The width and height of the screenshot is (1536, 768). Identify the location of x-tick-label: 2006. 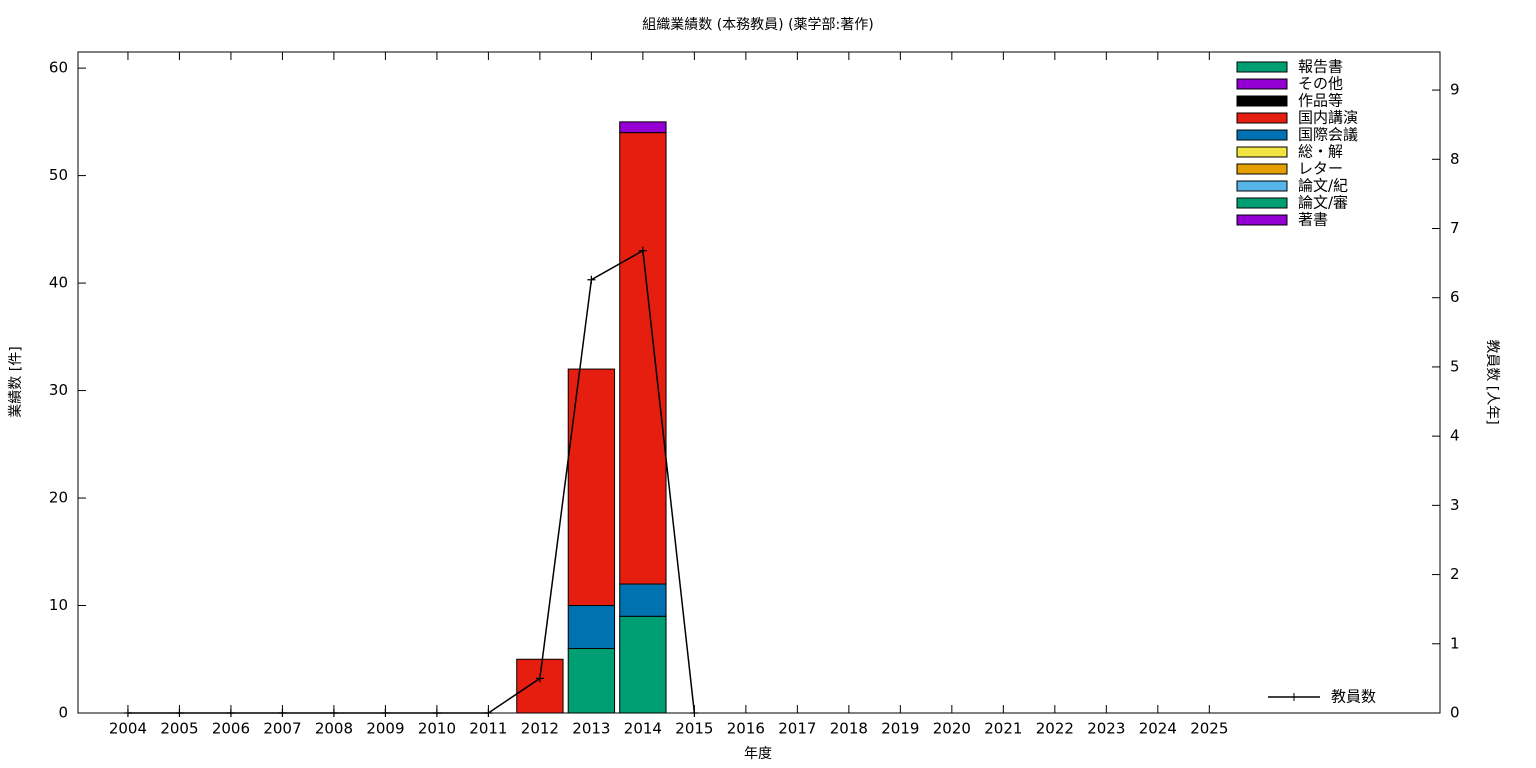
(231, 729).